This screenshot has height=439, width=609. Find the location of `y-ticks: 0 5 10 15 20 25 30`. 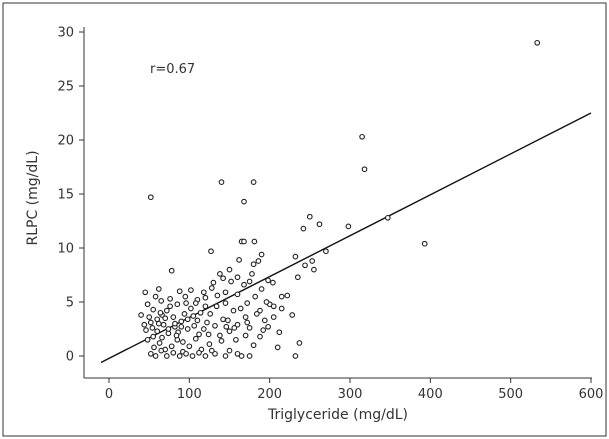

y-ticks: 0 5 10 15 20 25 30 is located at coordinates (70, 195).